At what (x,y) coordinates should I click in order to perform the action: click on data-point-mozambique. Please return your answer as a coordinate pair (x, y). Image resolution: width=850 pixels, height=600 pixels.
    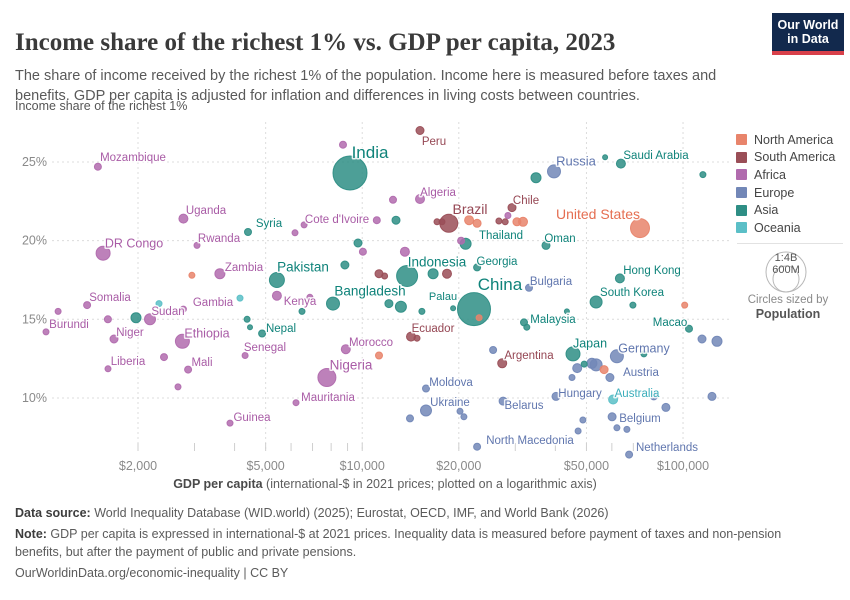
    Looking at the image, I should click on (97, 166).